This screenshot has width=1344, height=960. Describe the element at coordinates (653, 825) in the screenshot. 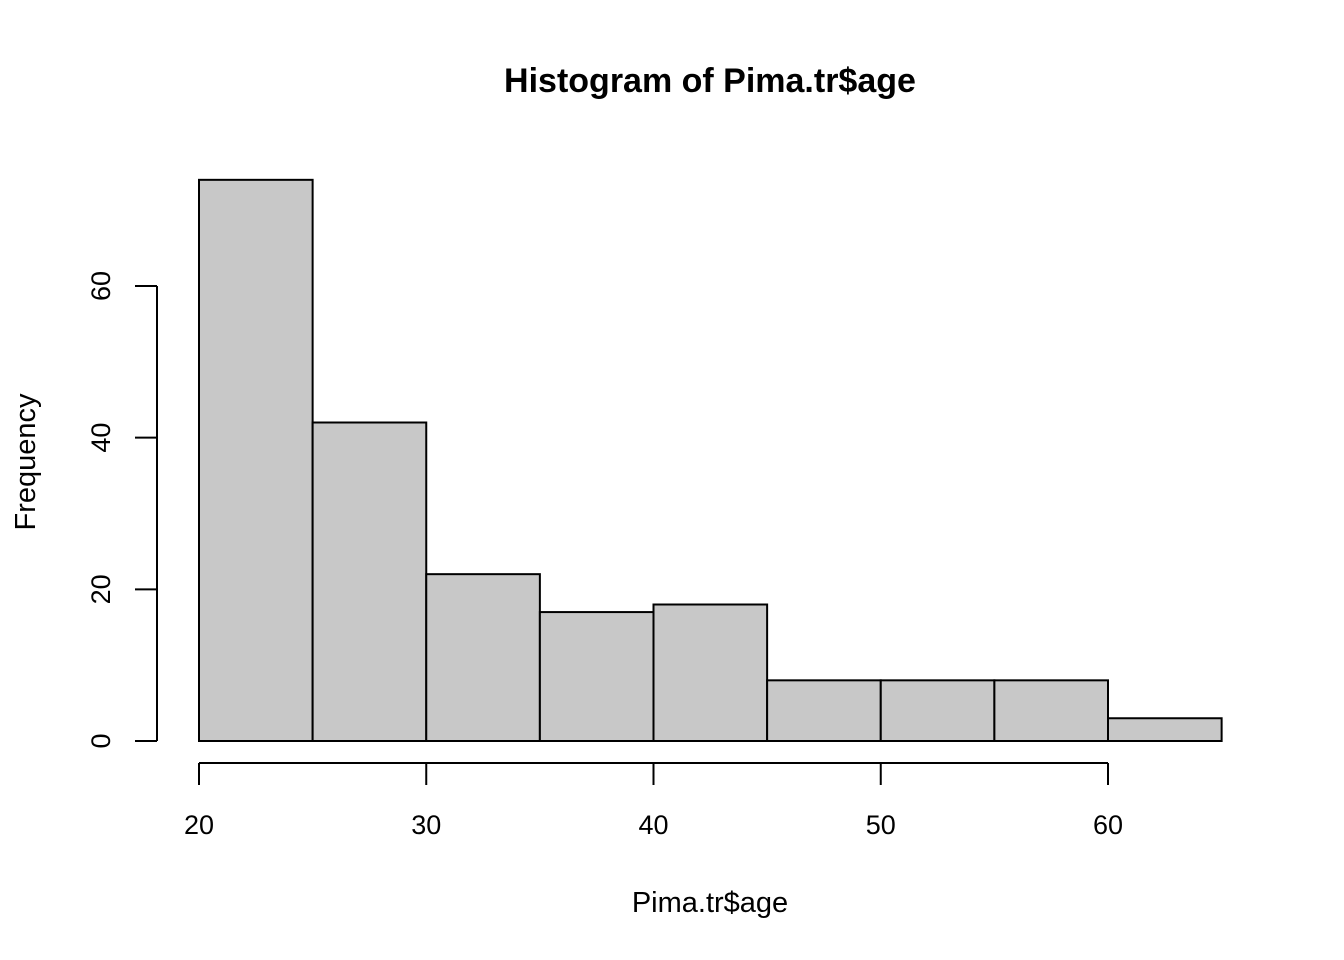

I see `x-tick-label: 40` at that location.